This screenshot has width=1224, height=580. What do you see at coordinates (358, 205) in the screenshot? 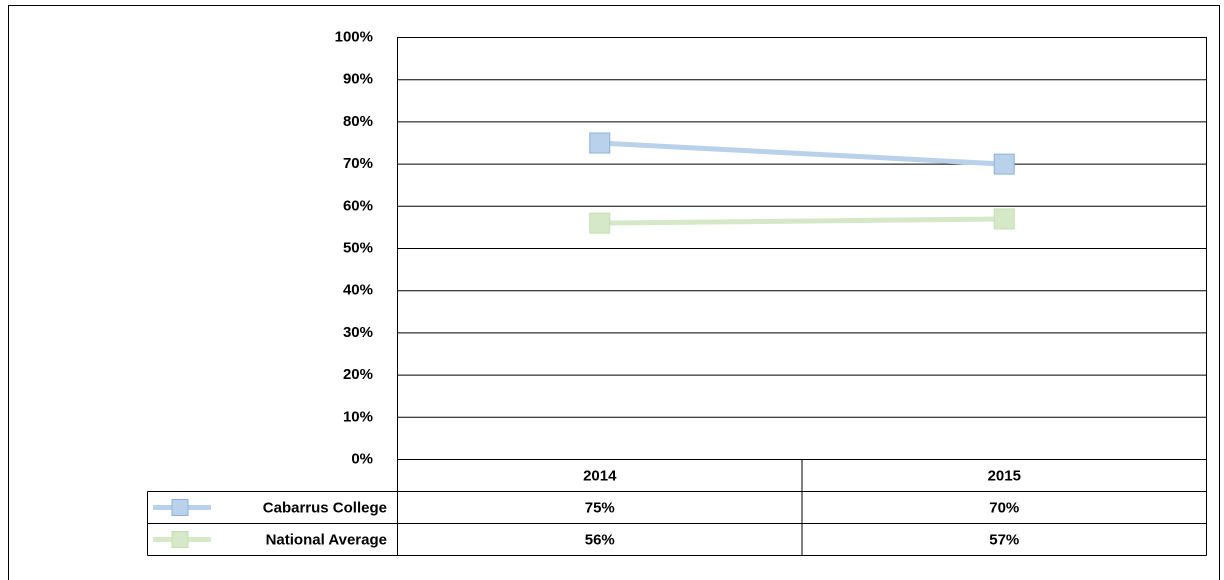
I see `y-tick-label: 60%` at bounding box center [358, 205].